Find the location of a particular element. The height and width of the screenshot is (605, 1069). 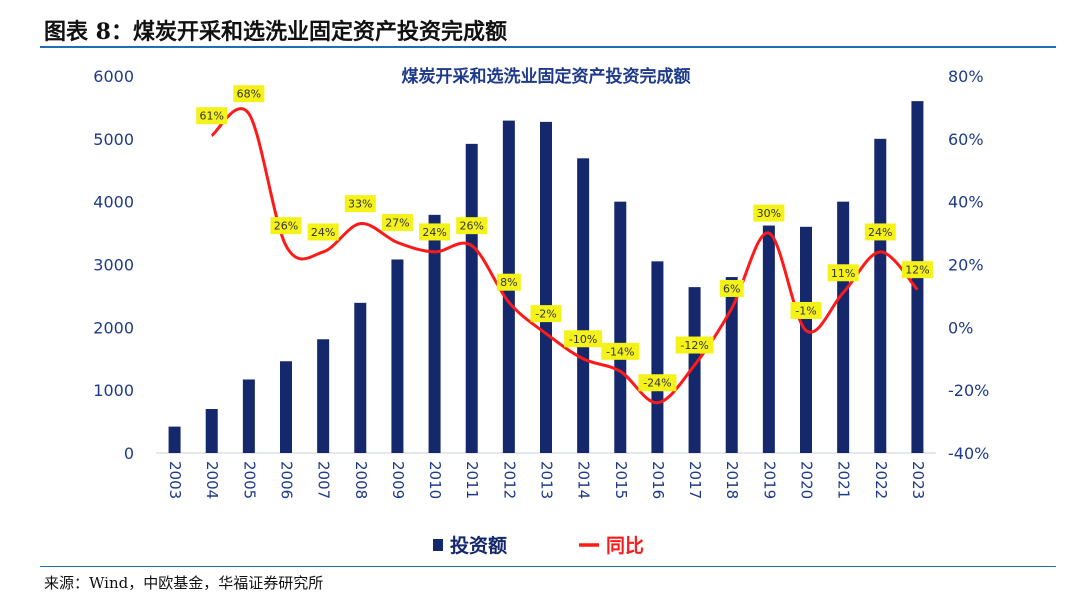

x-tick-label: 2012 is located at coordinates (509, 480).